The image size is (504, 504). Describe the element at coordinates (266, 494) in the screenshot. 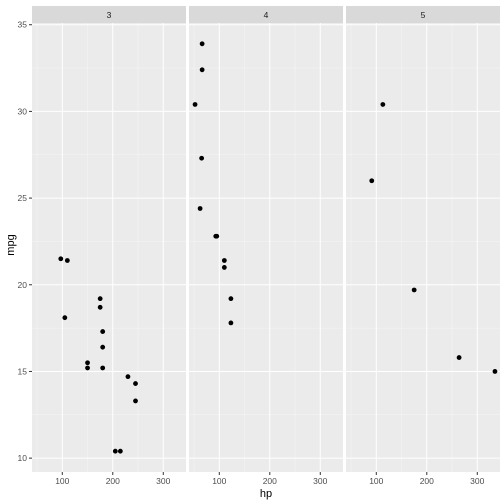

I see `x-axis-title: hp` at that location.